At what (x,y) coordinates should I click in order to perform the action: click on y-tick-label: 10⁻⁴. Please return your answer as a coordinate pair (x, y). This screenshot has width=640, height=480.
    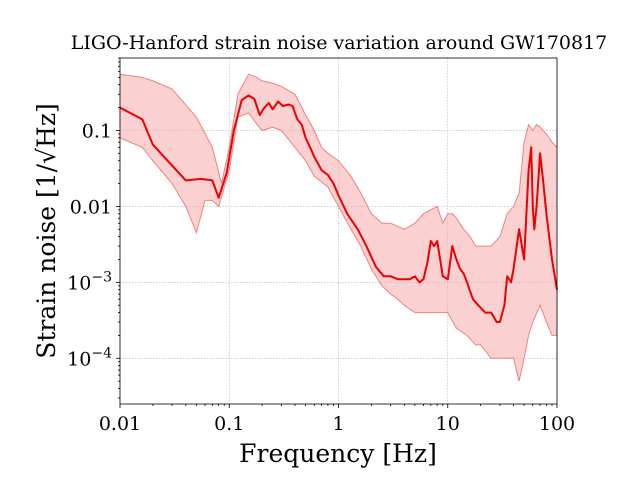
    Looking at the image, I should click on (89, 357).